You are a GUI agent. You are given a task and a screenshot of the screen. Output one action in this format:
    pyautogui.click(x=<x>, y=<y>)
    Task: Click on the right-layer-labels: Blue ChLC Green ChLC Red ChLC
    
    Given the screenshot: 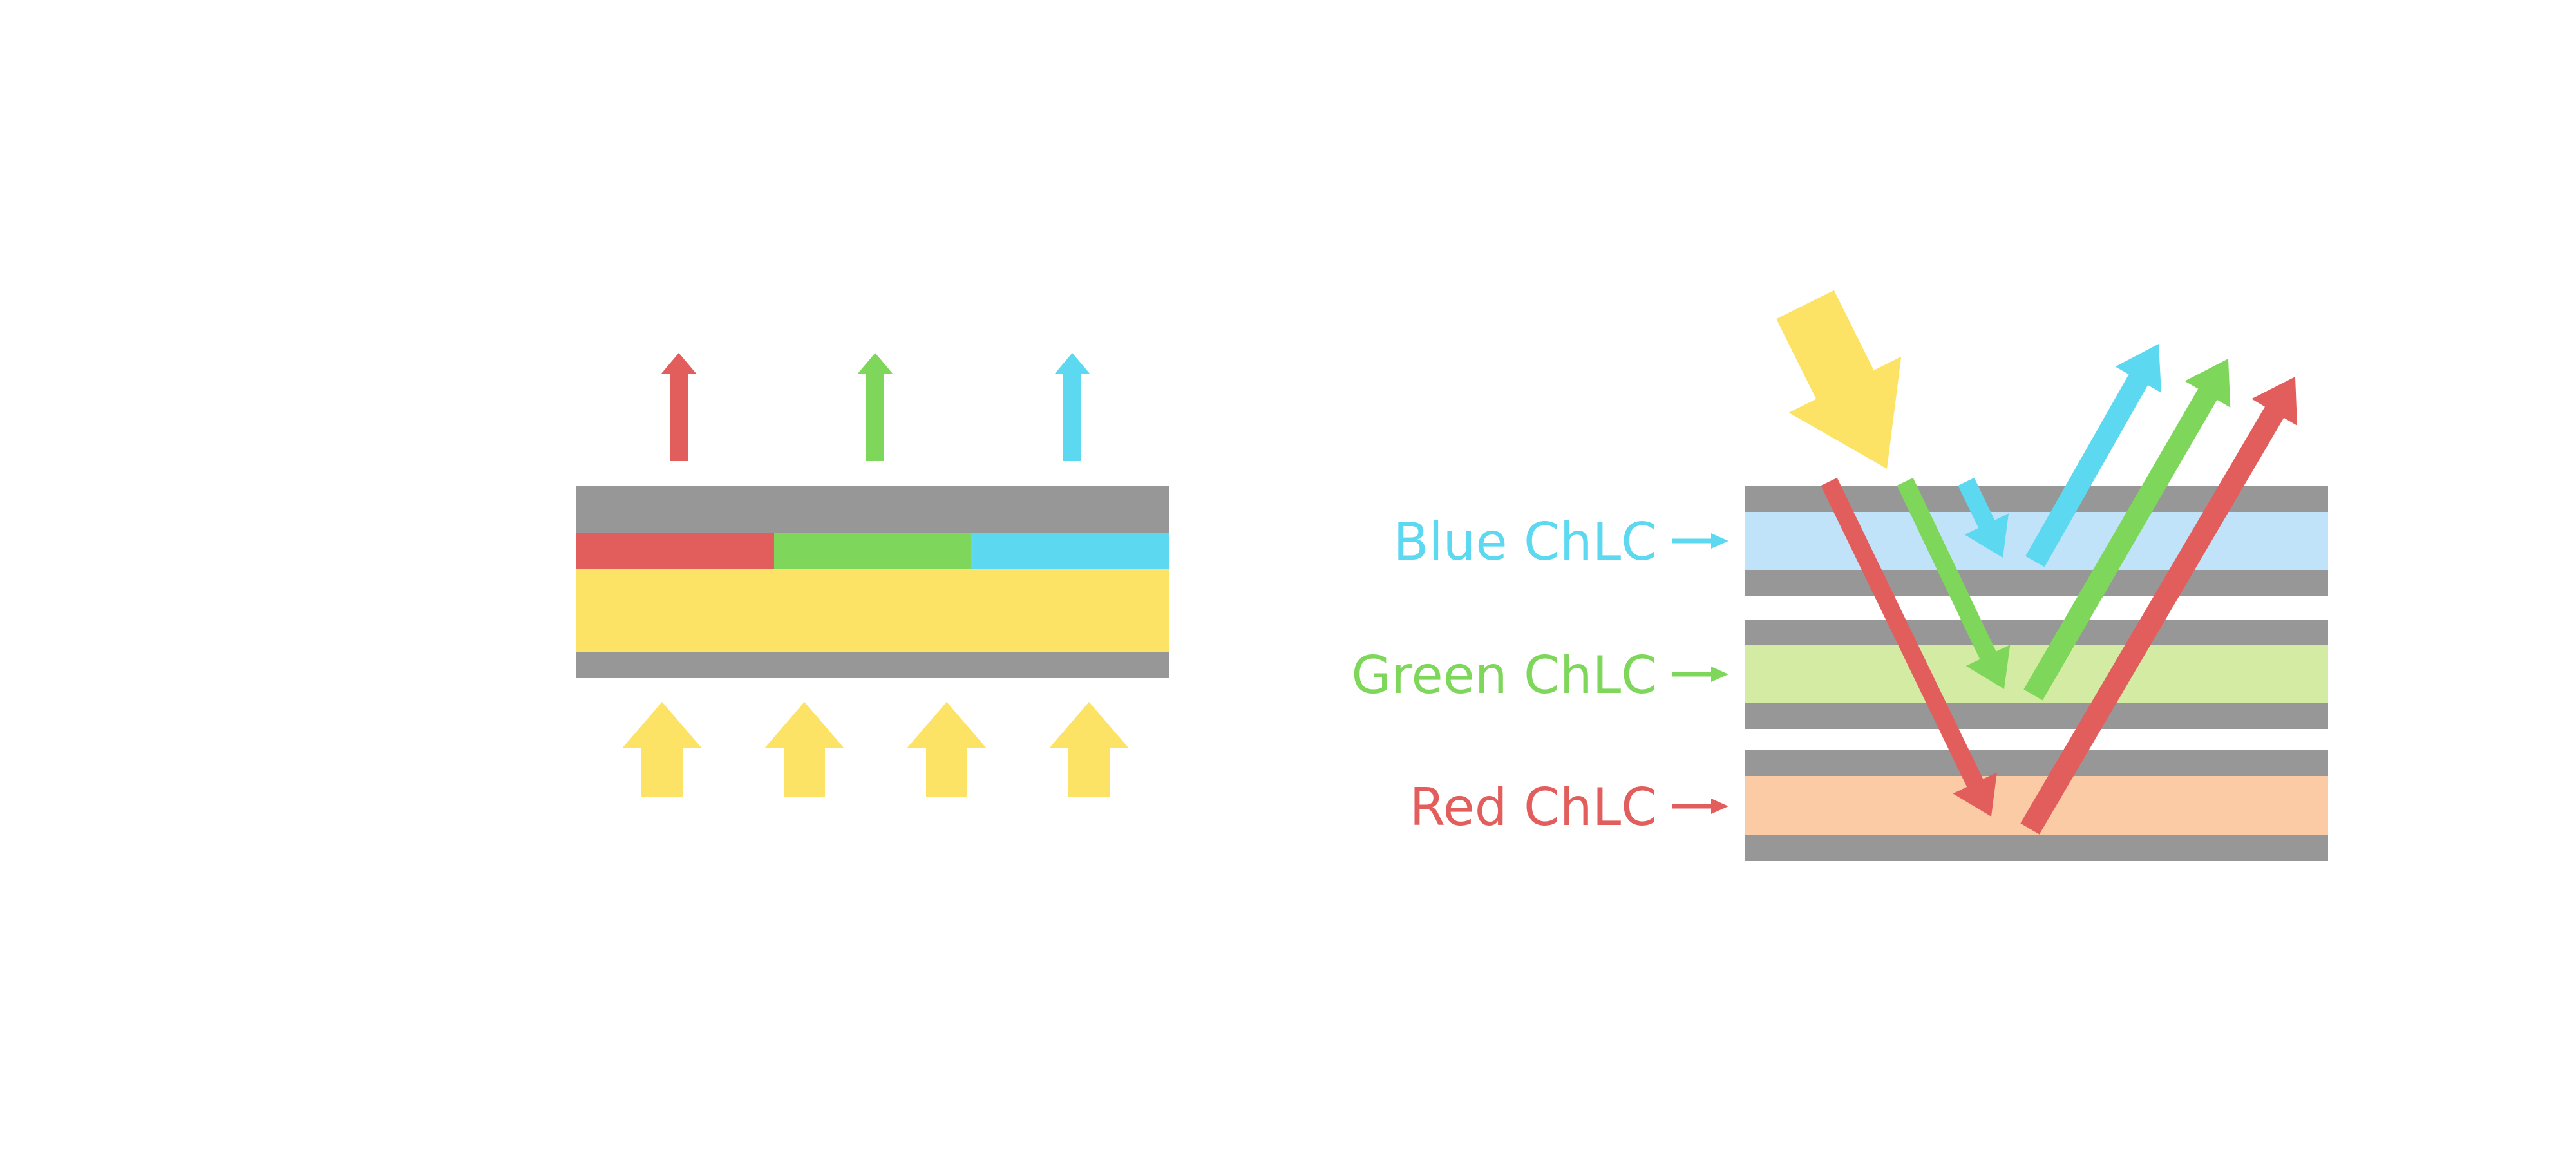 What is the action you would take?
    pyautogui.click(x=1539, y=674)
    